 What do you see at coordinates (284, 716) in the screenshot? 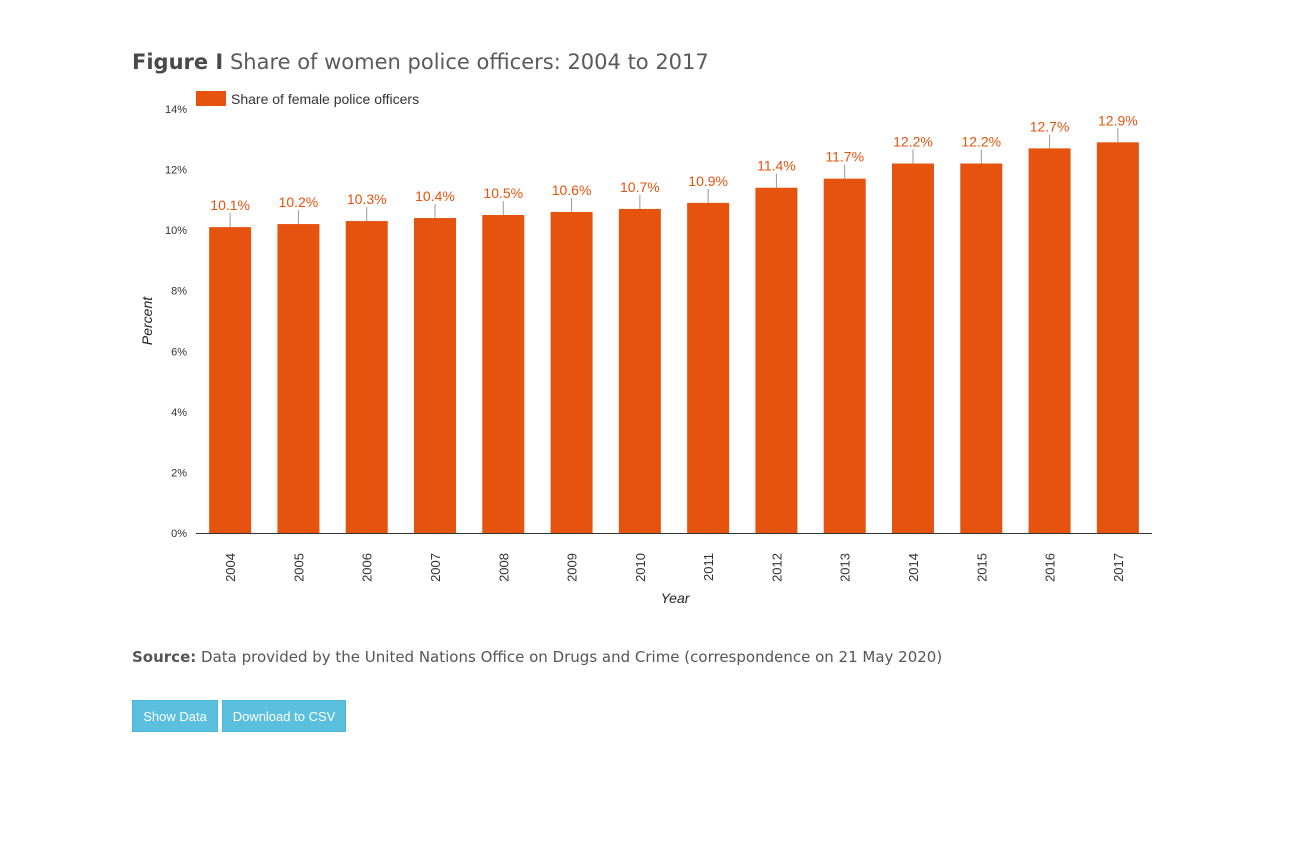
I see `download-csv-button: Download to CSV` at bounding box center [284, 716].